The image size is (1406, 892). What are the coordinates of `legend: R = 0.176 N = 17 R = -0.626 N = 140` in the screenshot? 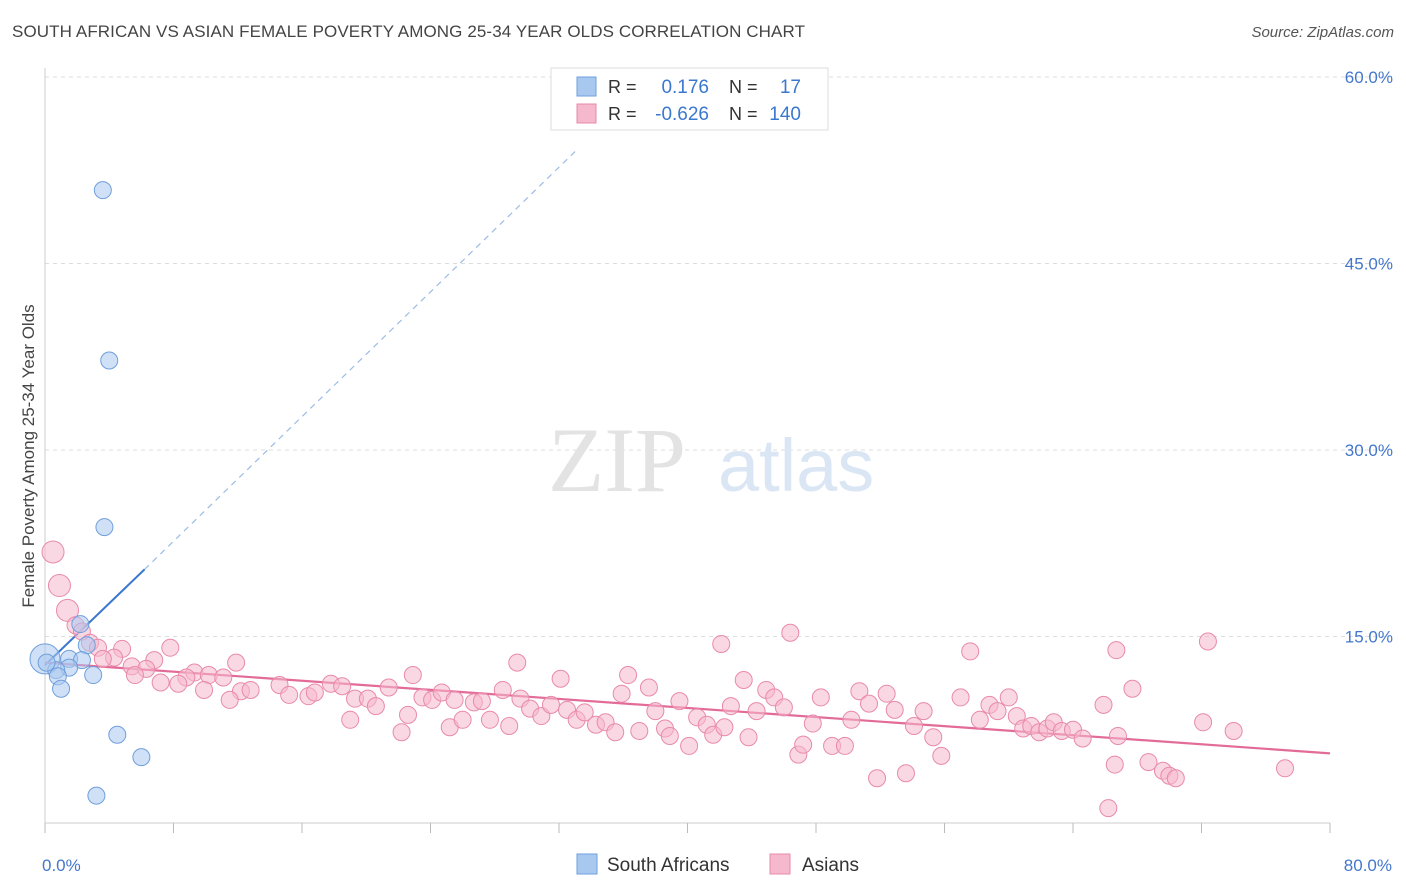 It's located at (689, 99).